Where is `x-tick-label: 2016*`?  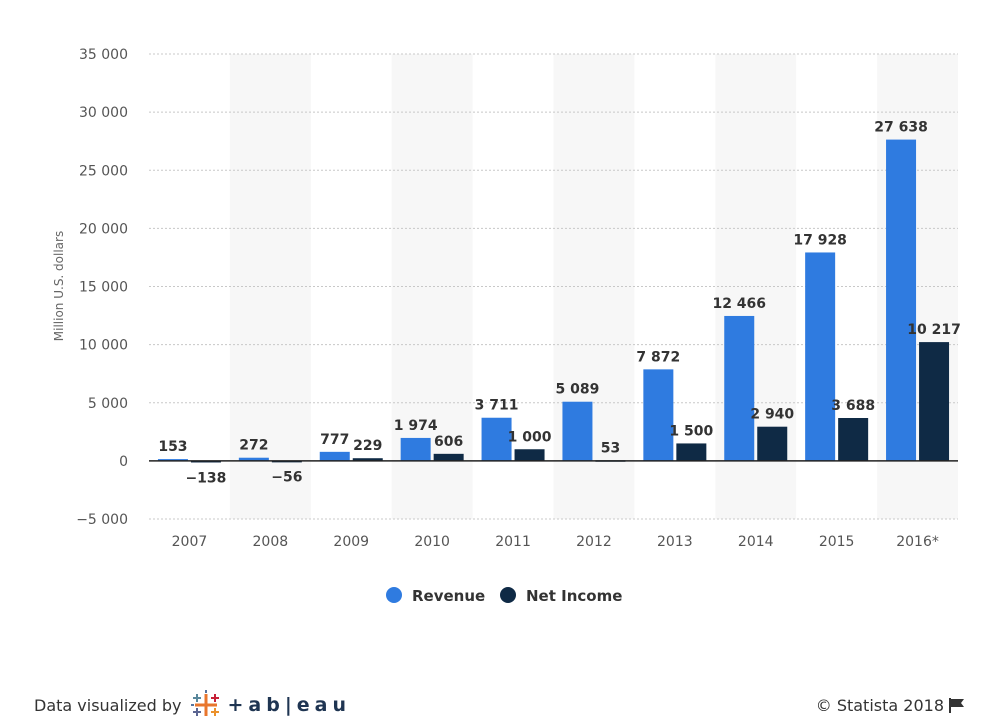 x-tick-label: 2016* is located at coordinates (917, 542).